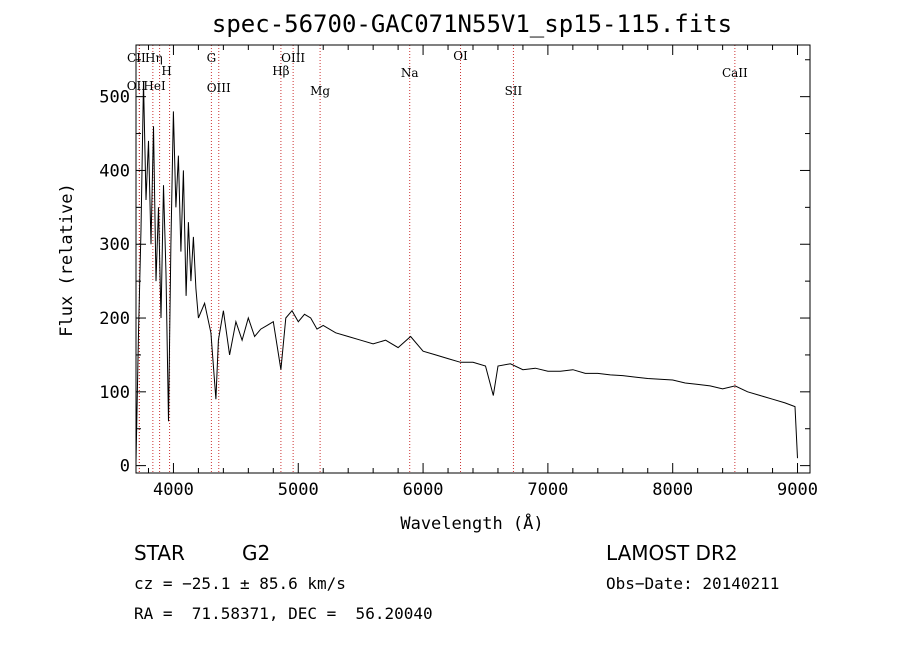 Image resolution: width=900 pixels, height=649 pixels. Describe the element at coordinates (471, 523) in the screenshot. I see `x-axis-label: Wavelength (Å)` at that location.